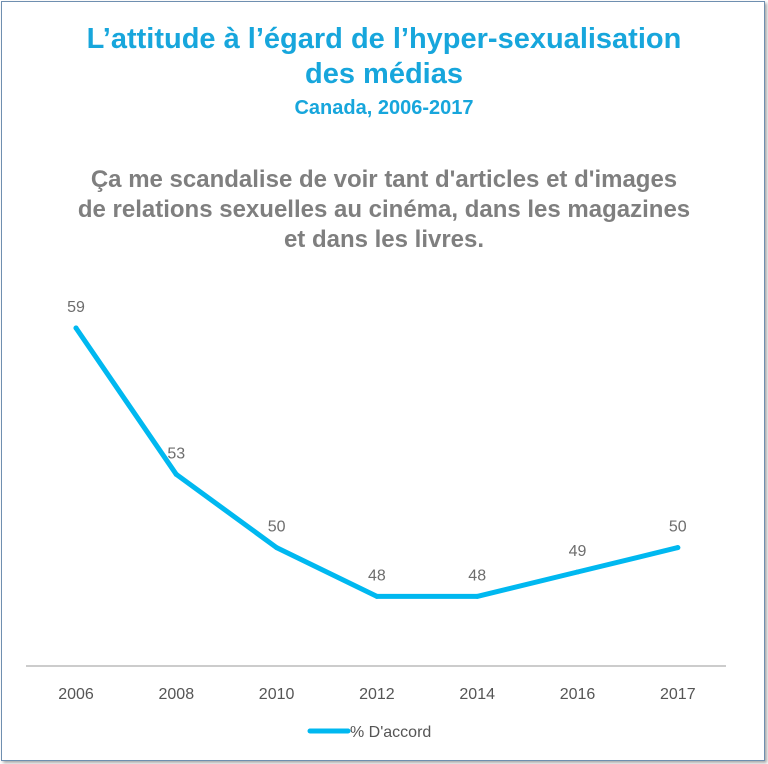  What do you see at coordinates (678, 548) in the screenshot?
I see `data-point-2017` at bounding box center [678, 548].